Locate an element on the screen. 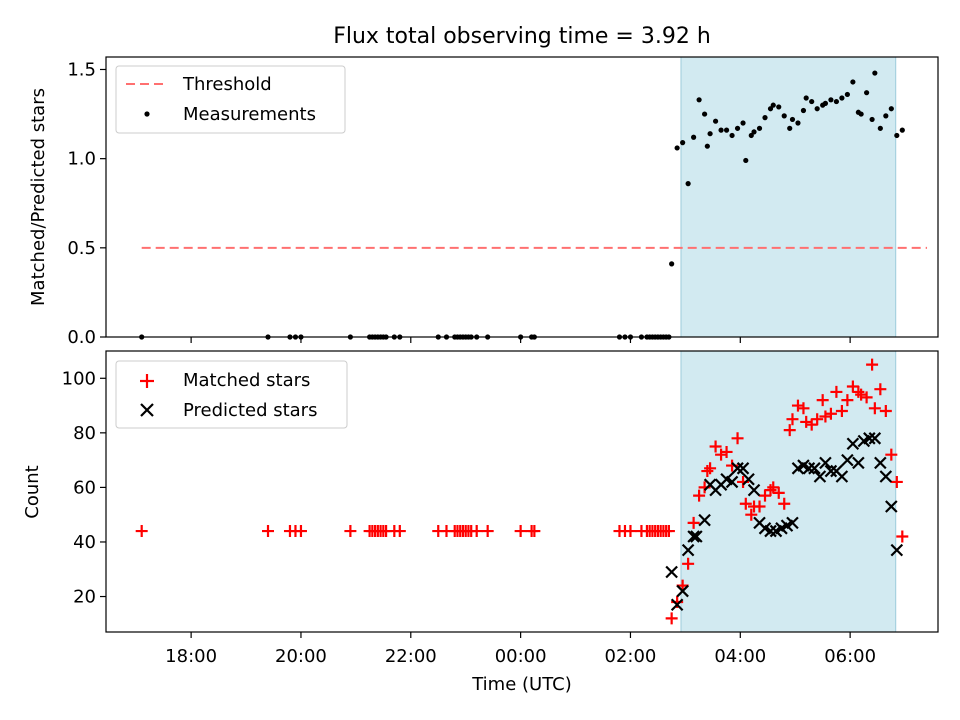  threshold-legend-label: Threshold is located at coordinates (227, 84).